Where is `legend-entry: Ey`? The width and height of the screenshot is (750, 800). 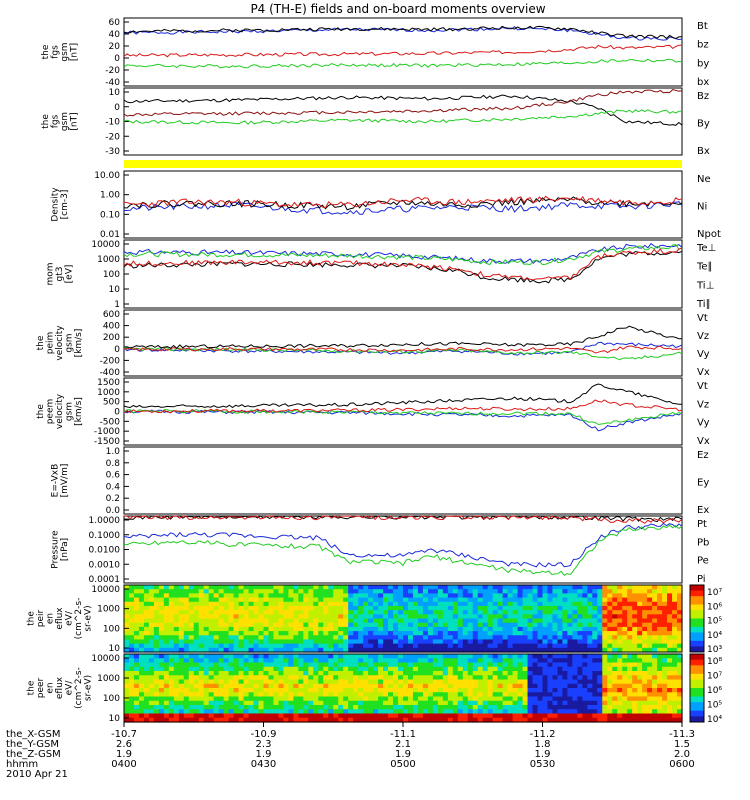
legend-entry: Ey is located at coordinates (703, 483).